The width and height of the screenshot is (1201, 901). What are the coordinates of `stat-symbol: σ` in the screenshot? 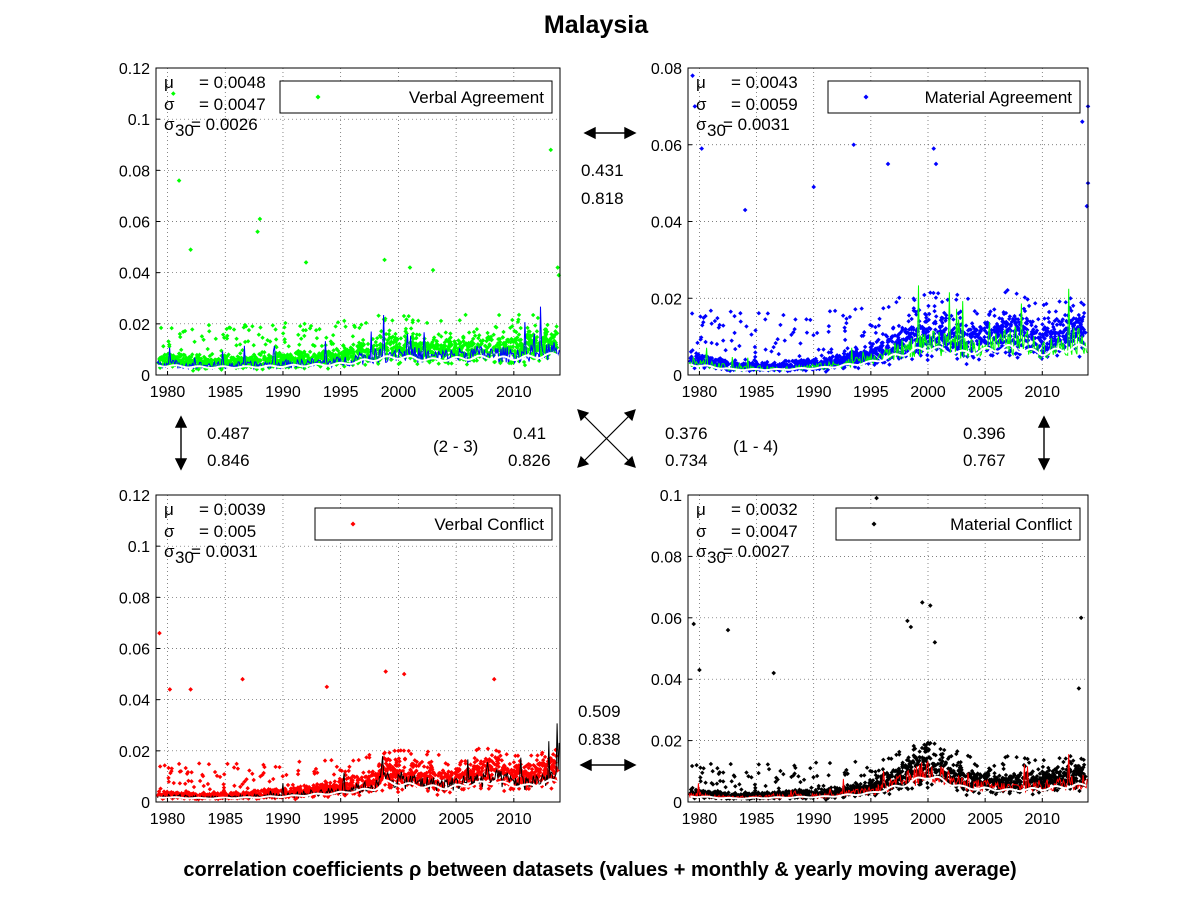 It's located at (701, 104).